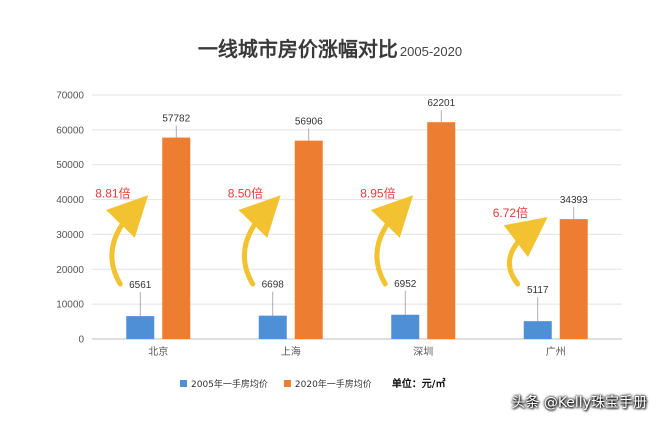 This screenshot has width=661, height=426. Describe the element at coordinates (579, 403) in the screenshot. I see `watermark: 头条 @Kelly珠宝手册` at that location.